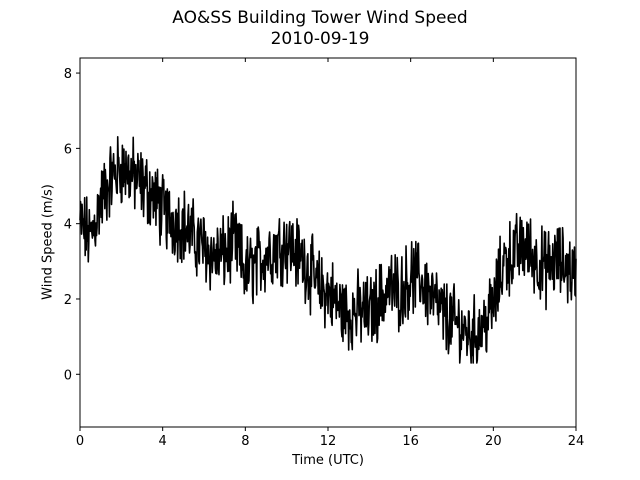  Describe the element at coordinates (48, 242) in the screenshot. I see `y-axis-label: Wind Speed (m/s)` at that location.